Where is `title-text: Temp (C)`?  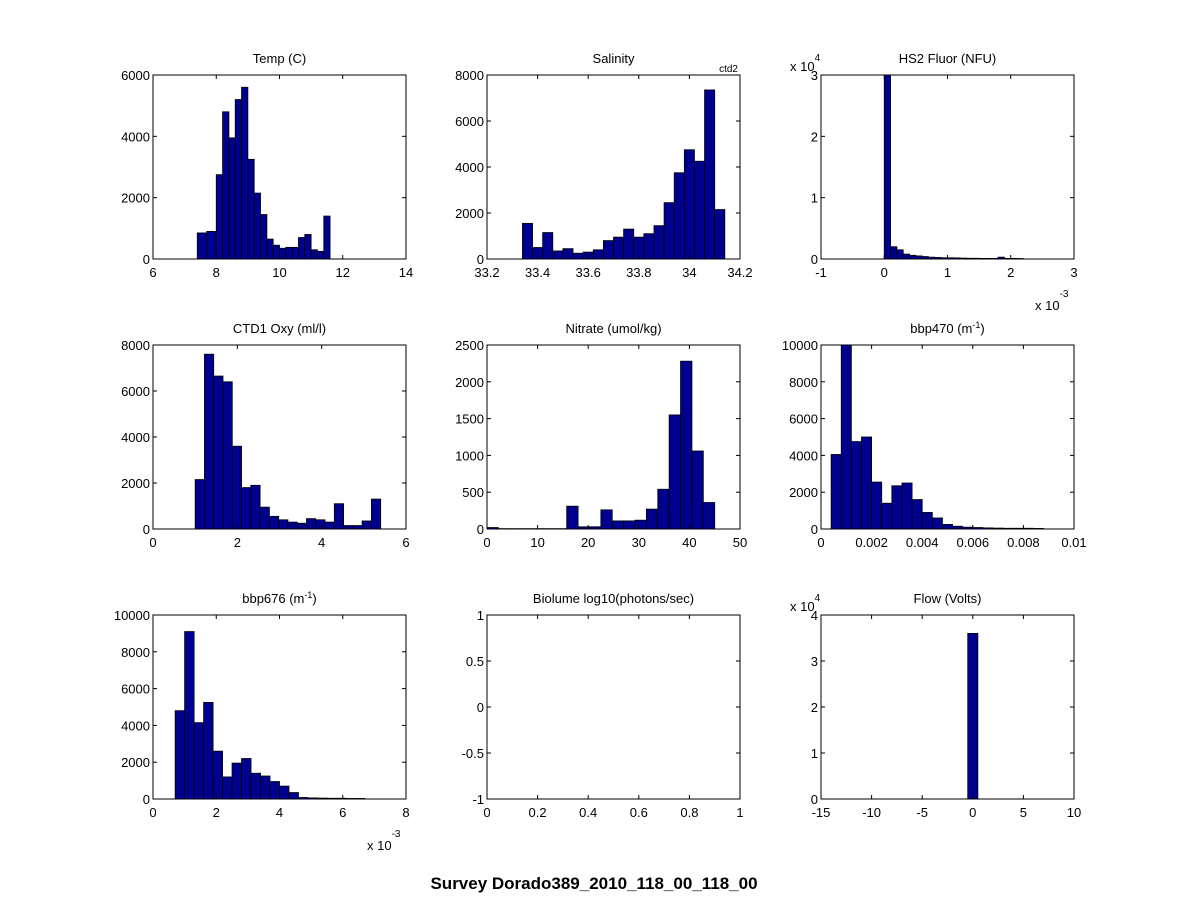
title-text: Temp (C) is located at coordinates (279, 58).